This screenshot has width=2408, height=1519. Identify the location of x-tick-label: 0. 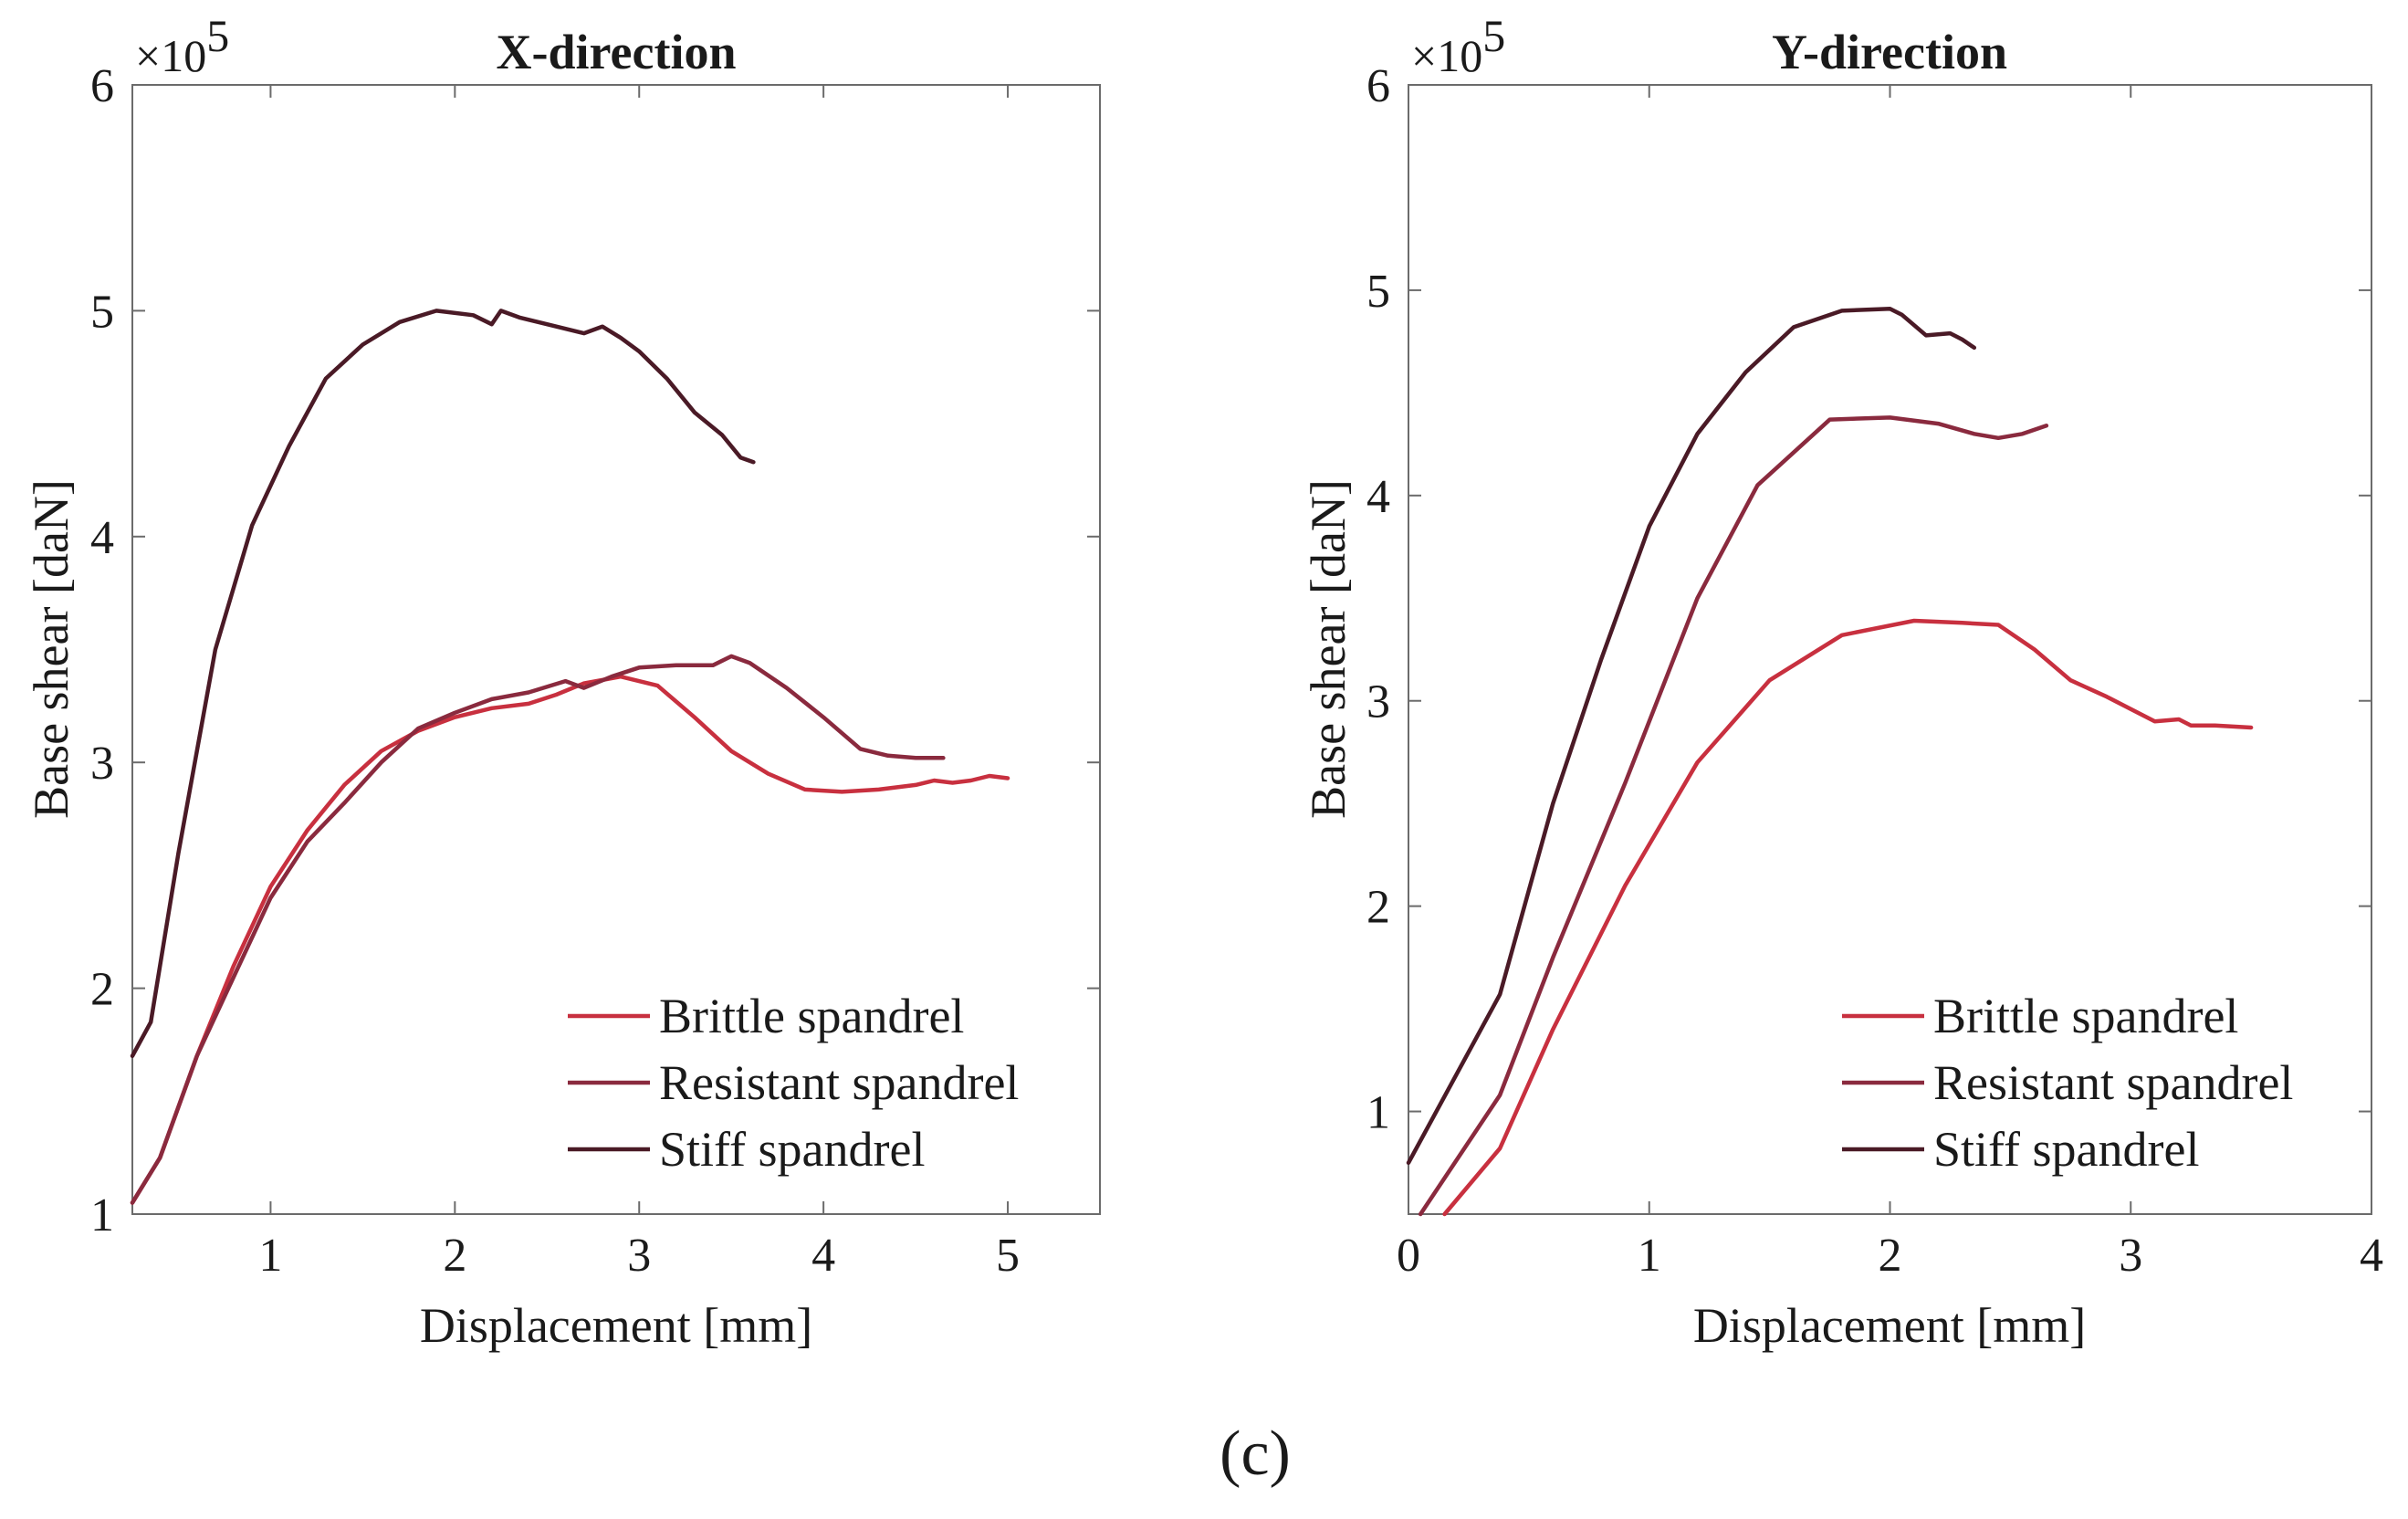
(1408, 1256).